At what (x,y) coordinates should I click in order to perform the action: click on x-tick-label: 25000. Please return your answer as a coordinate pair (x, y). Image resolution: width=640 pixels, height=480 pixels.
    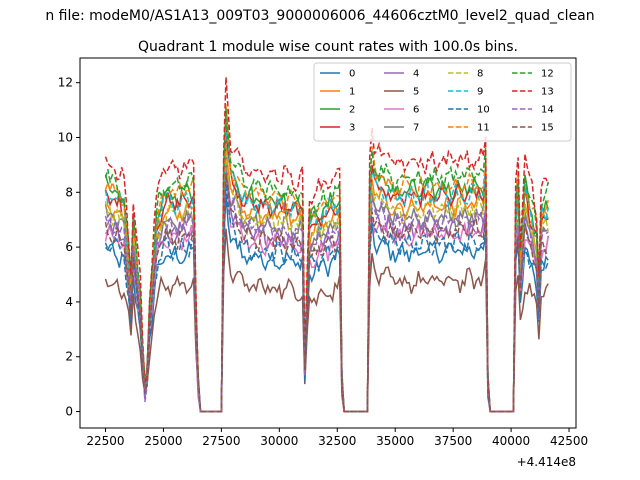
    Looking at the image, I should click on (163, 441).